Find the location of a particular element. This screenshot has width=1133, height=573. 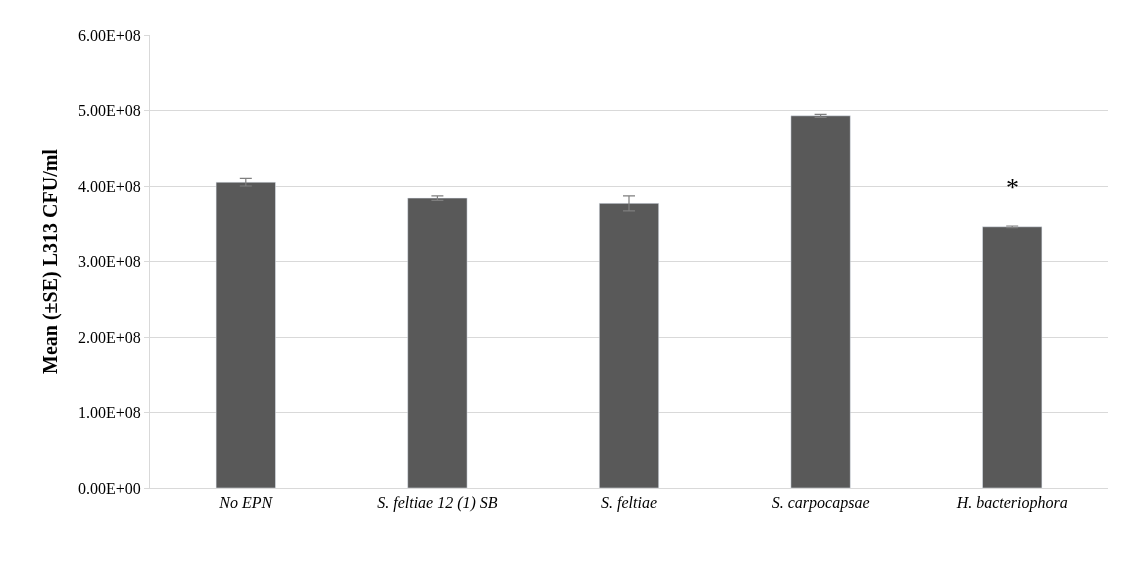

y-tick-label: 5.00E+08 is located at coordinates (109, 111).